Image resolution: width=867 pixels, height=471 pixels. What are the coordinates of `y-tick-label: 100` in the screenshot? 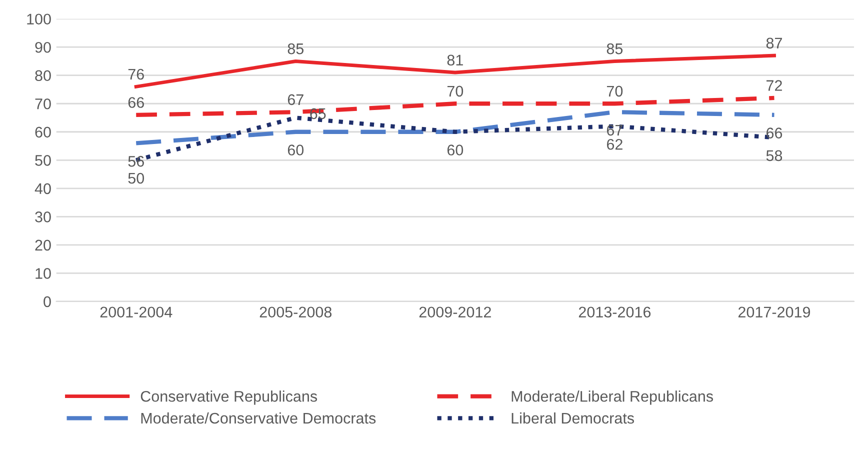 It's located at (39, 19).